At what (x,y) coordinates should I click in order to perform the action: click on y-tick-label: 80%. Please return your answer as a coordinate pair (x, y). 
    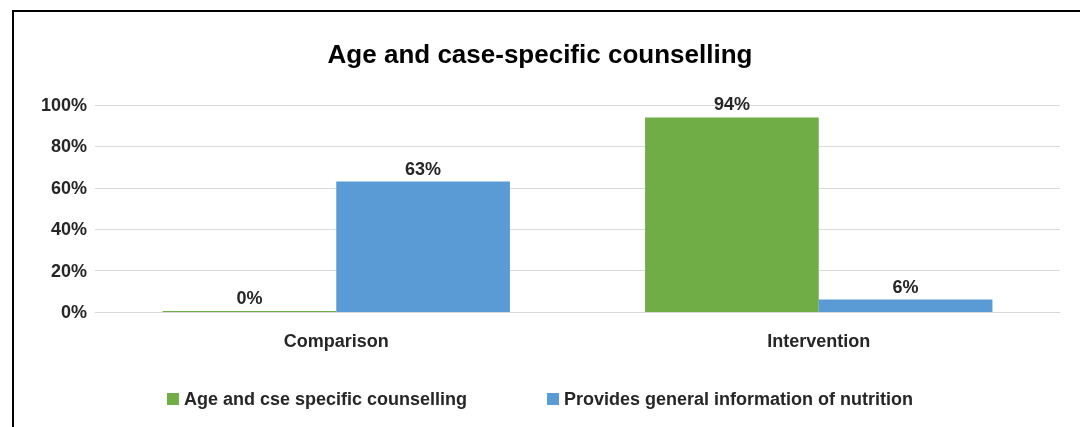
    Looking at the image, I should click on (68, 146).